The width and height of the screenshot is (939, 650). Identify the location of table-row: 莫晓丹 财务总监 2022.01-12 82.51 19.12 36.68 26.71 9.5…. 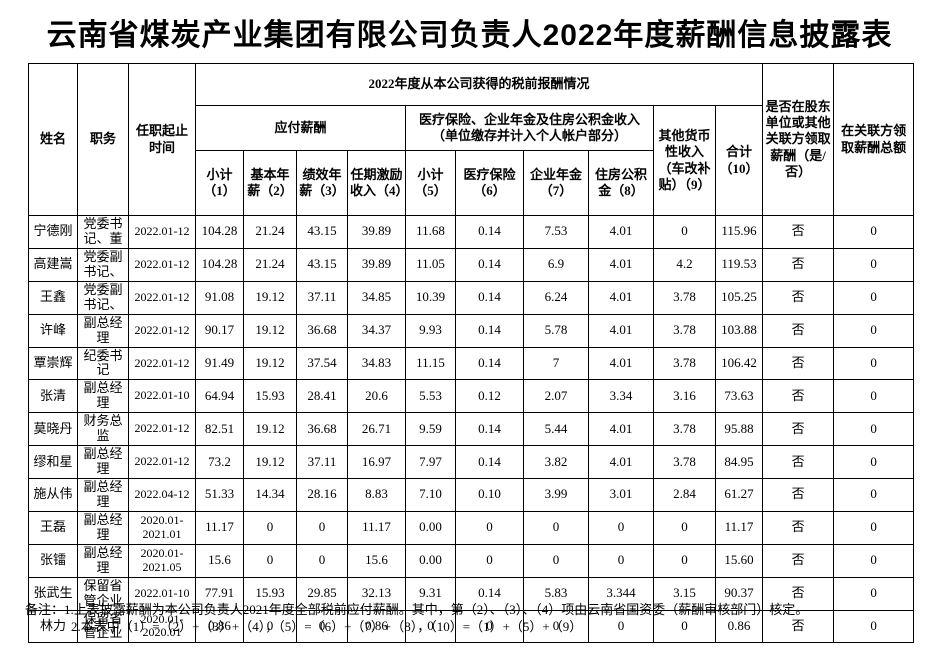
(471, 429).